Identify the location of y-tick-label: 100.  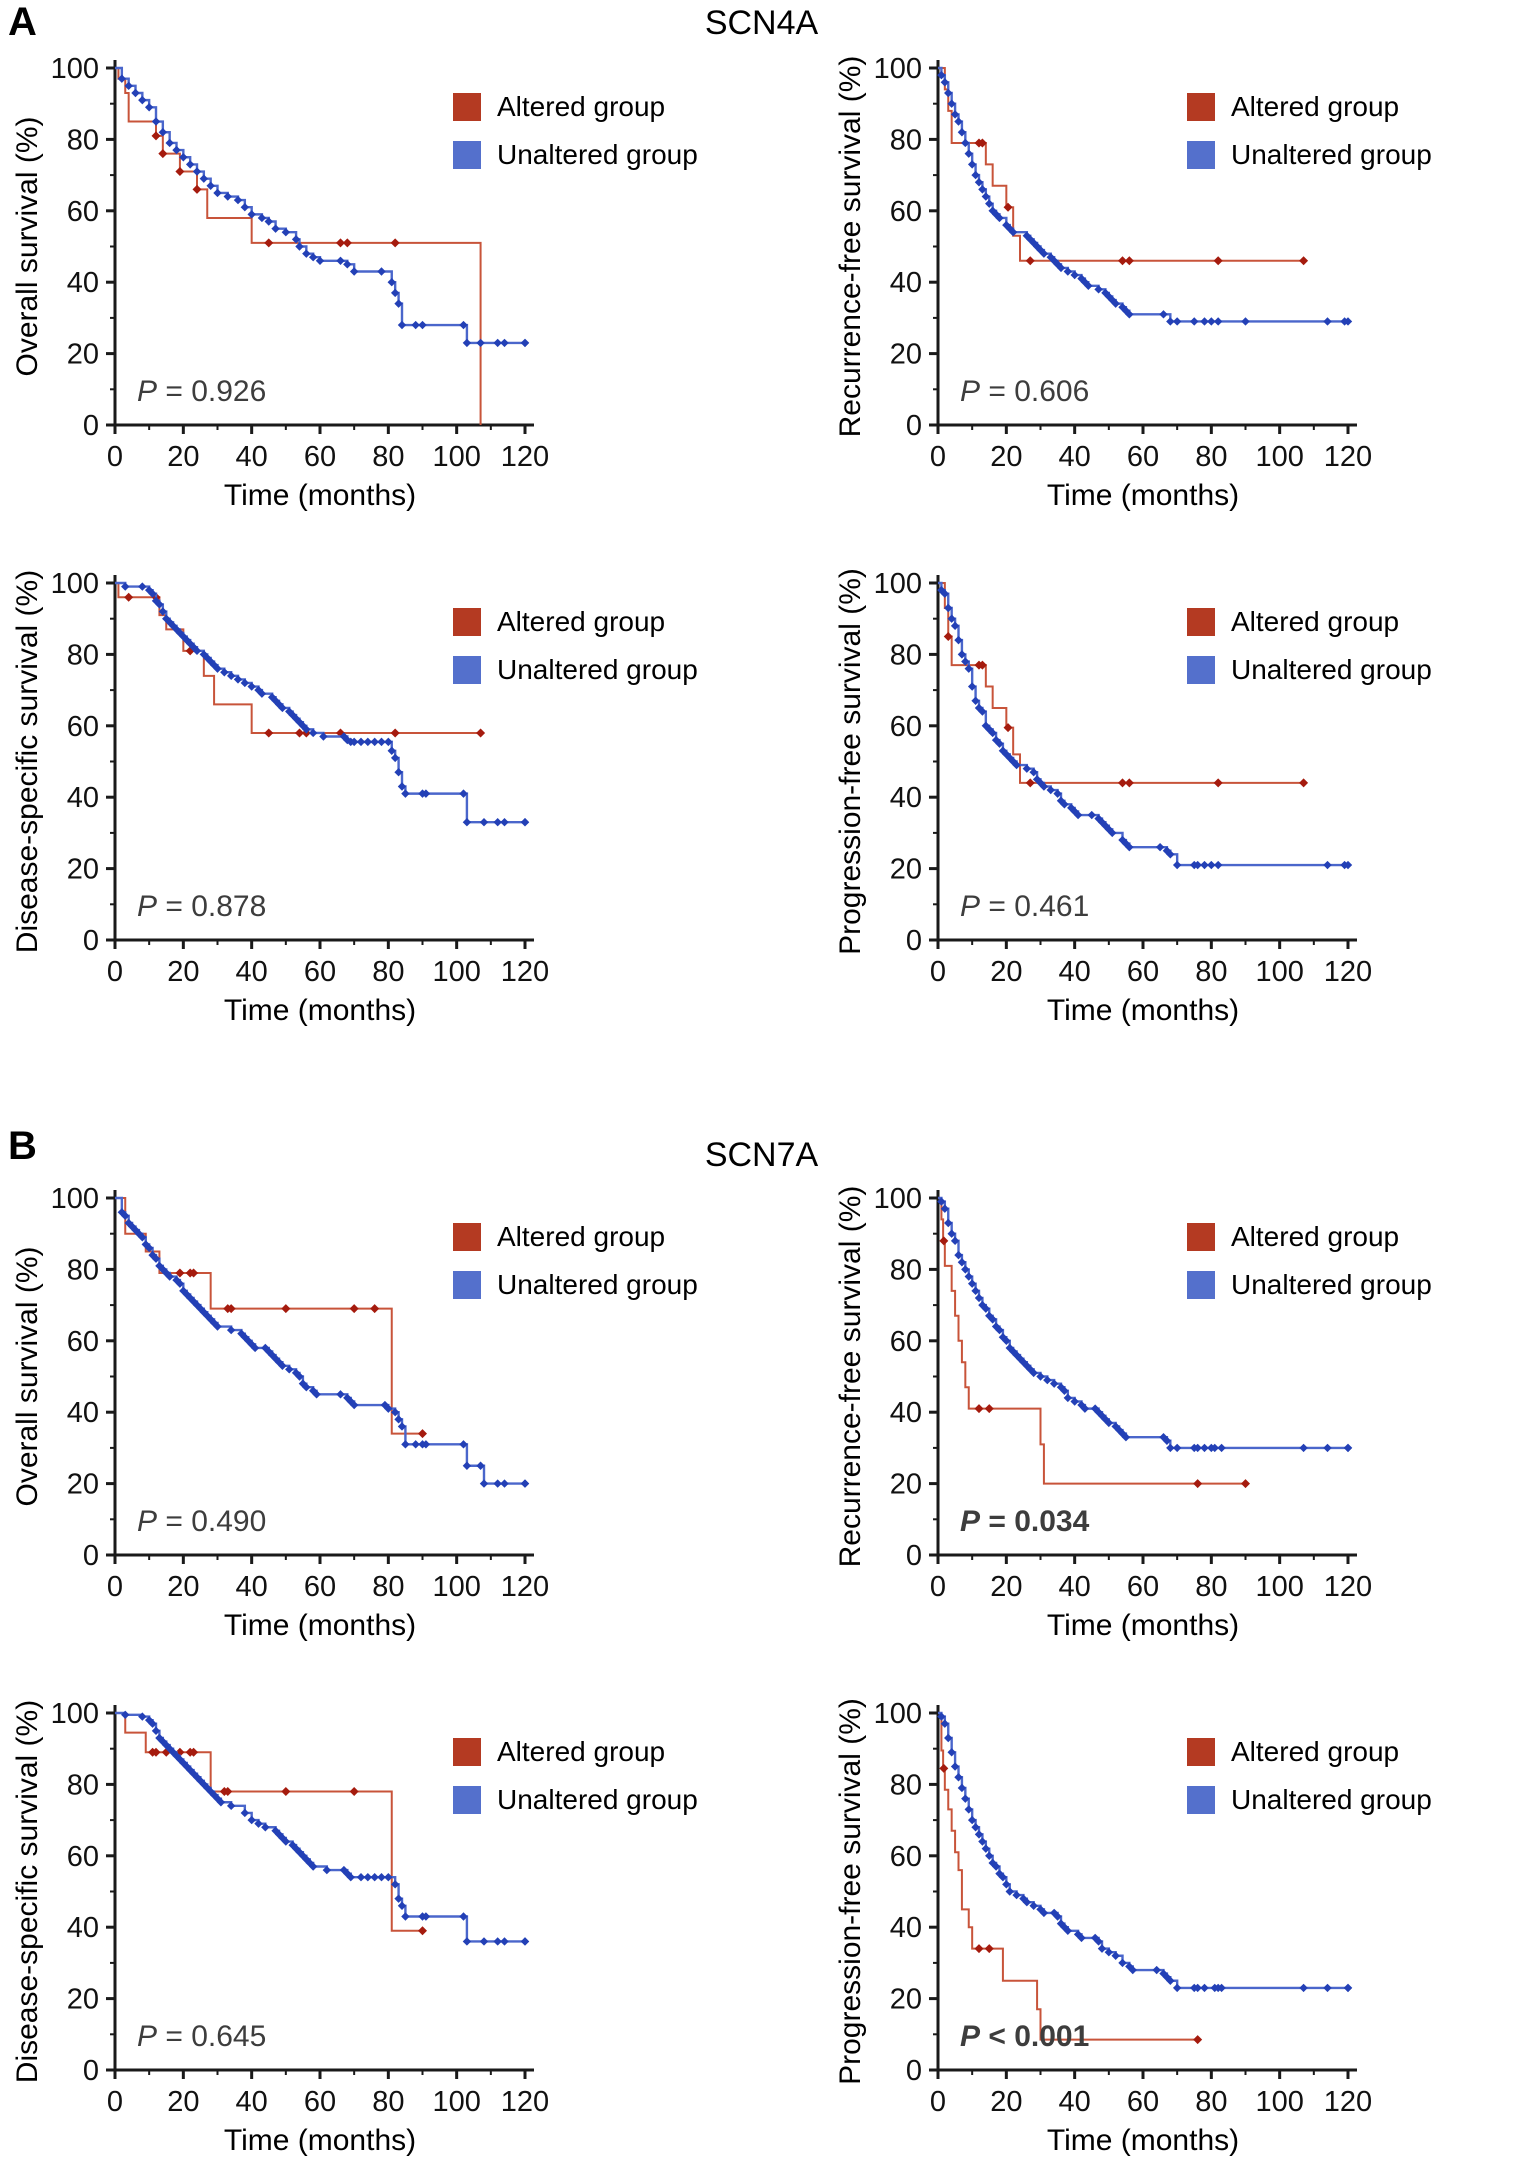
(898, 584).